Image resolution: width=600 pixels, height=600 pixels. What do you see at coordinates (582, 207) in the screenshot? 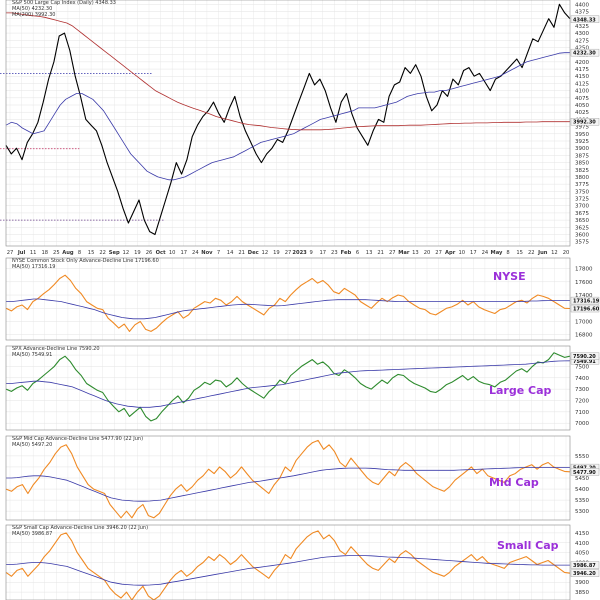
I see `price-y-tick-label: 3700` at bounding box center [582, 207].